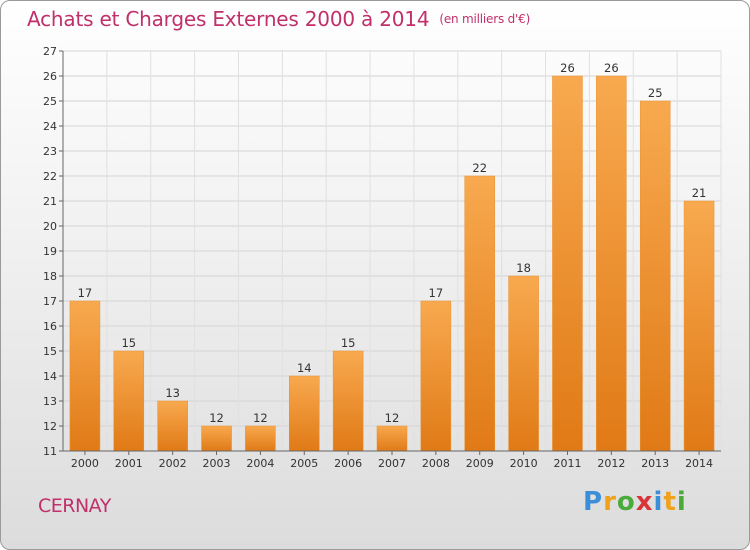 The image size is (750, 550). What do you see at coordinates (304, 368) in the screenshot?
I see `data-label: 14` at bounding box center [304, 368].